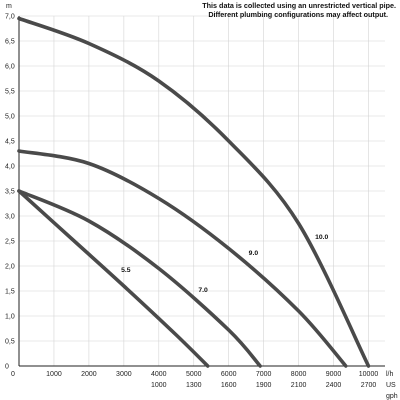 The width and height of the screenshot is (400, 400). I want to click on curve-label: 5.5, so click(126, 270).